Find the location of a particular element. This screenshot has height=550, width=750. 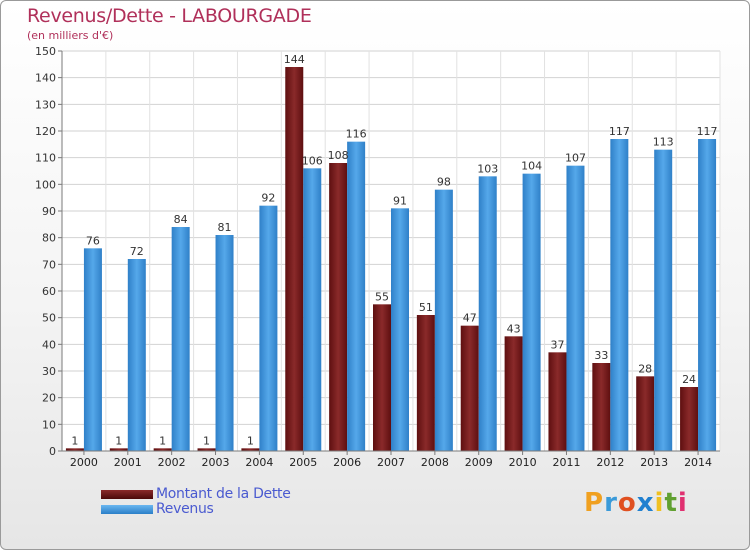

y-tick-label: 60 is located at coordinates (49, 291).